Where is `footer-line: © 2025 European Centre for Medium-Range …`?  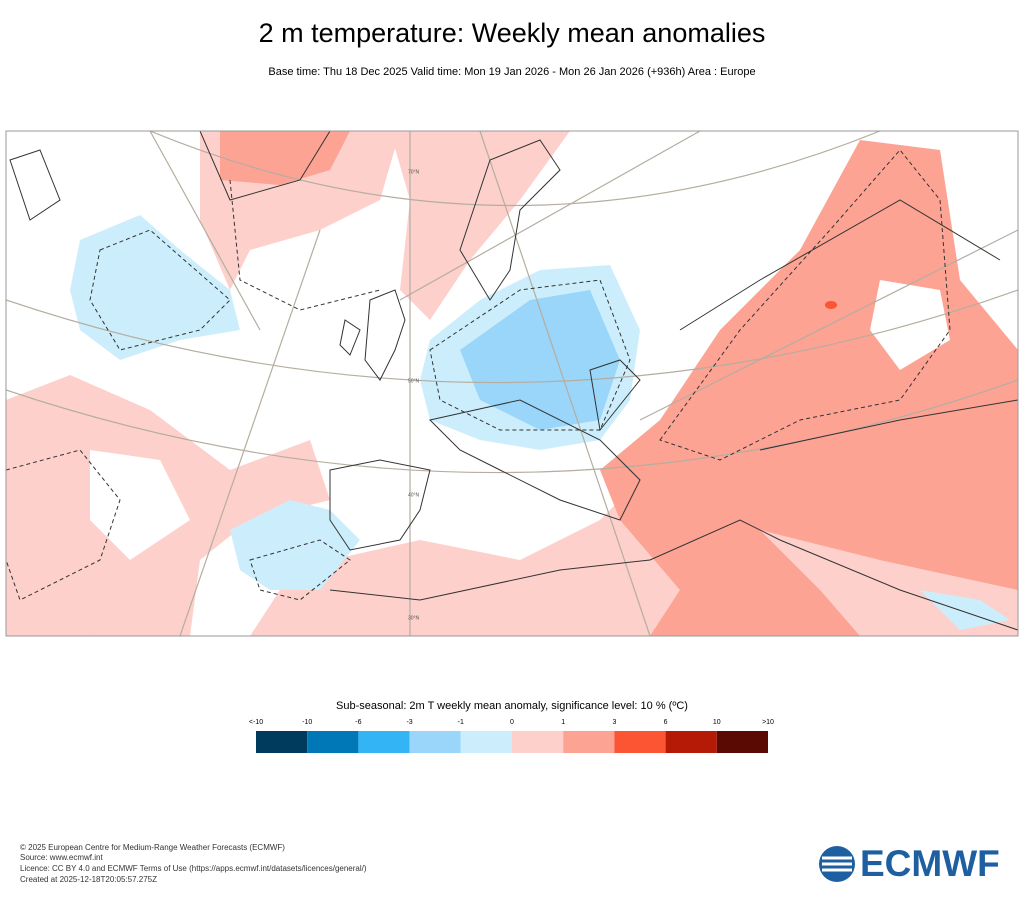 footer-line: © 2025 European Centre for Medium-Range … is located at coordinates (152, 847).